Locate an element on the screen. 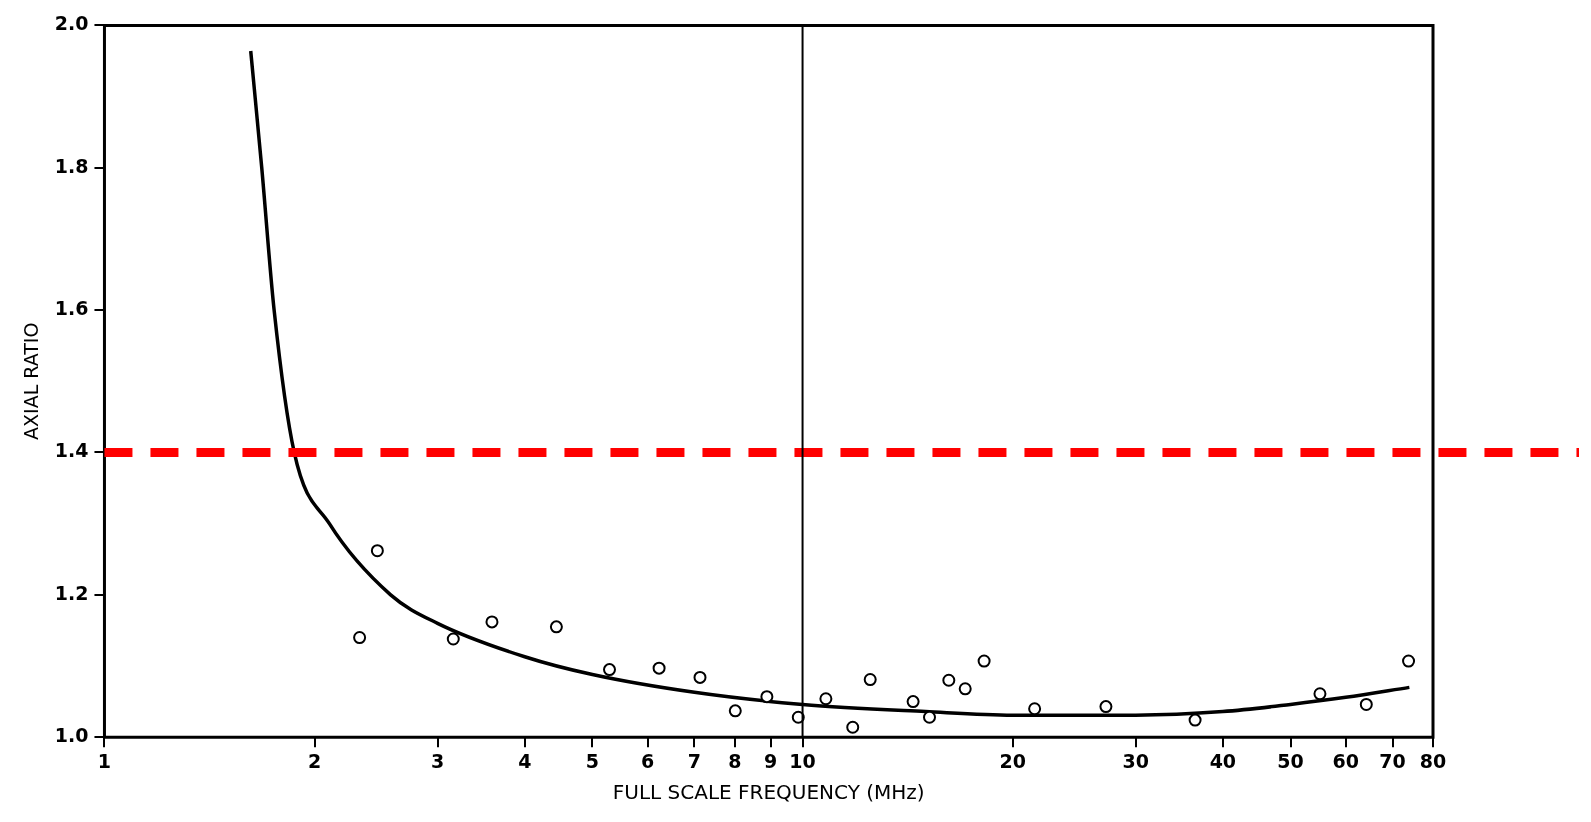  y-tick-label: 1.4 is located at coordinates (71, 450).